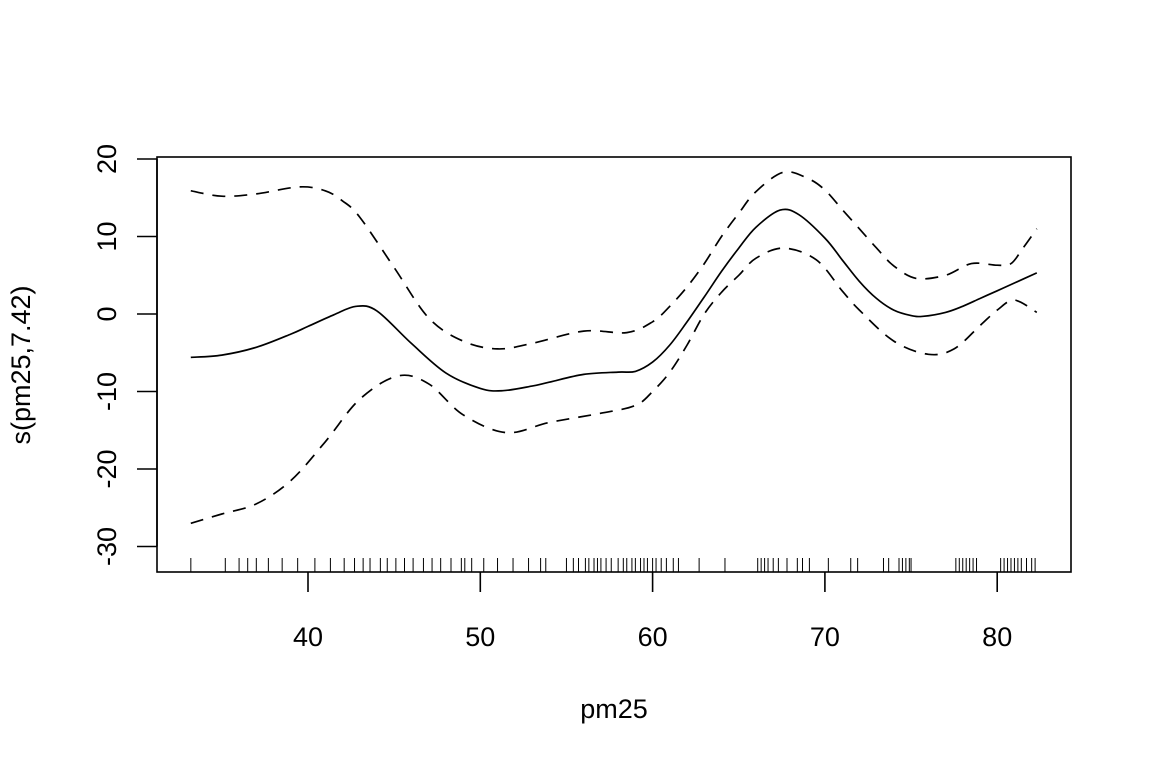  Describe the element at coordinates (107, 468) in the screenshot. I see `y-tick-label: -20` at that location.